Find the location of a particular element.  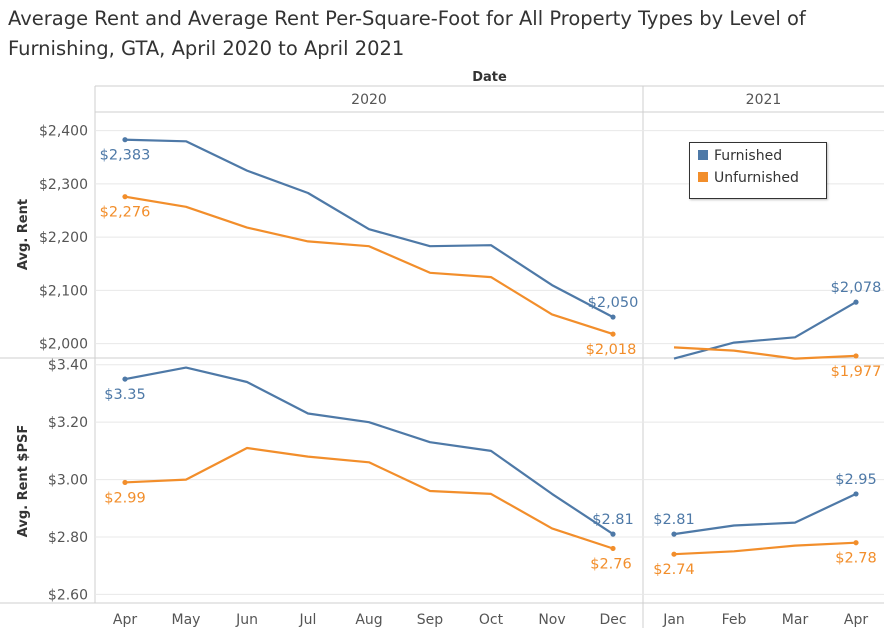

x-tick-label-2020-nov: Nov is located at coordinates (551, 620).